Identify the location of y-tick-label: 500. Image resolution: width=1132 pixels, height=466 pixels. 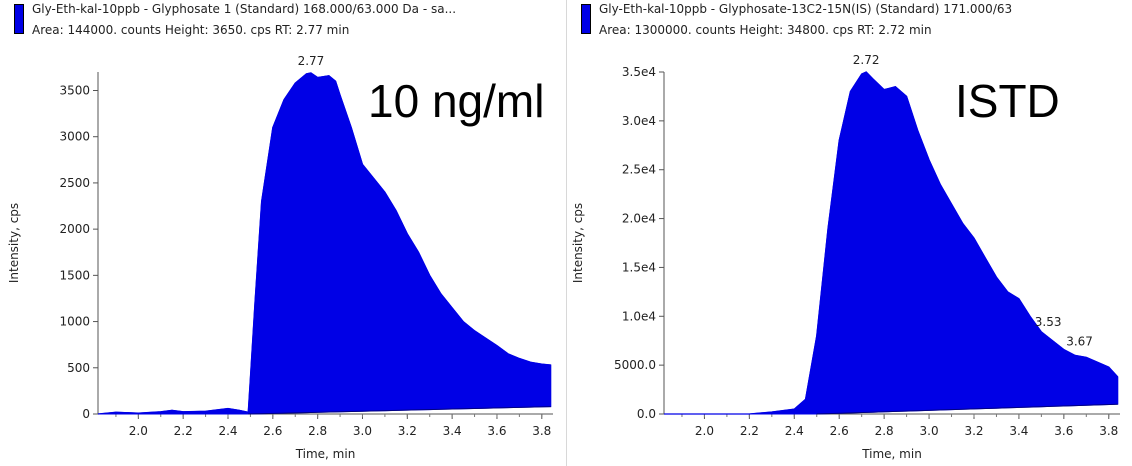
(78, 368).